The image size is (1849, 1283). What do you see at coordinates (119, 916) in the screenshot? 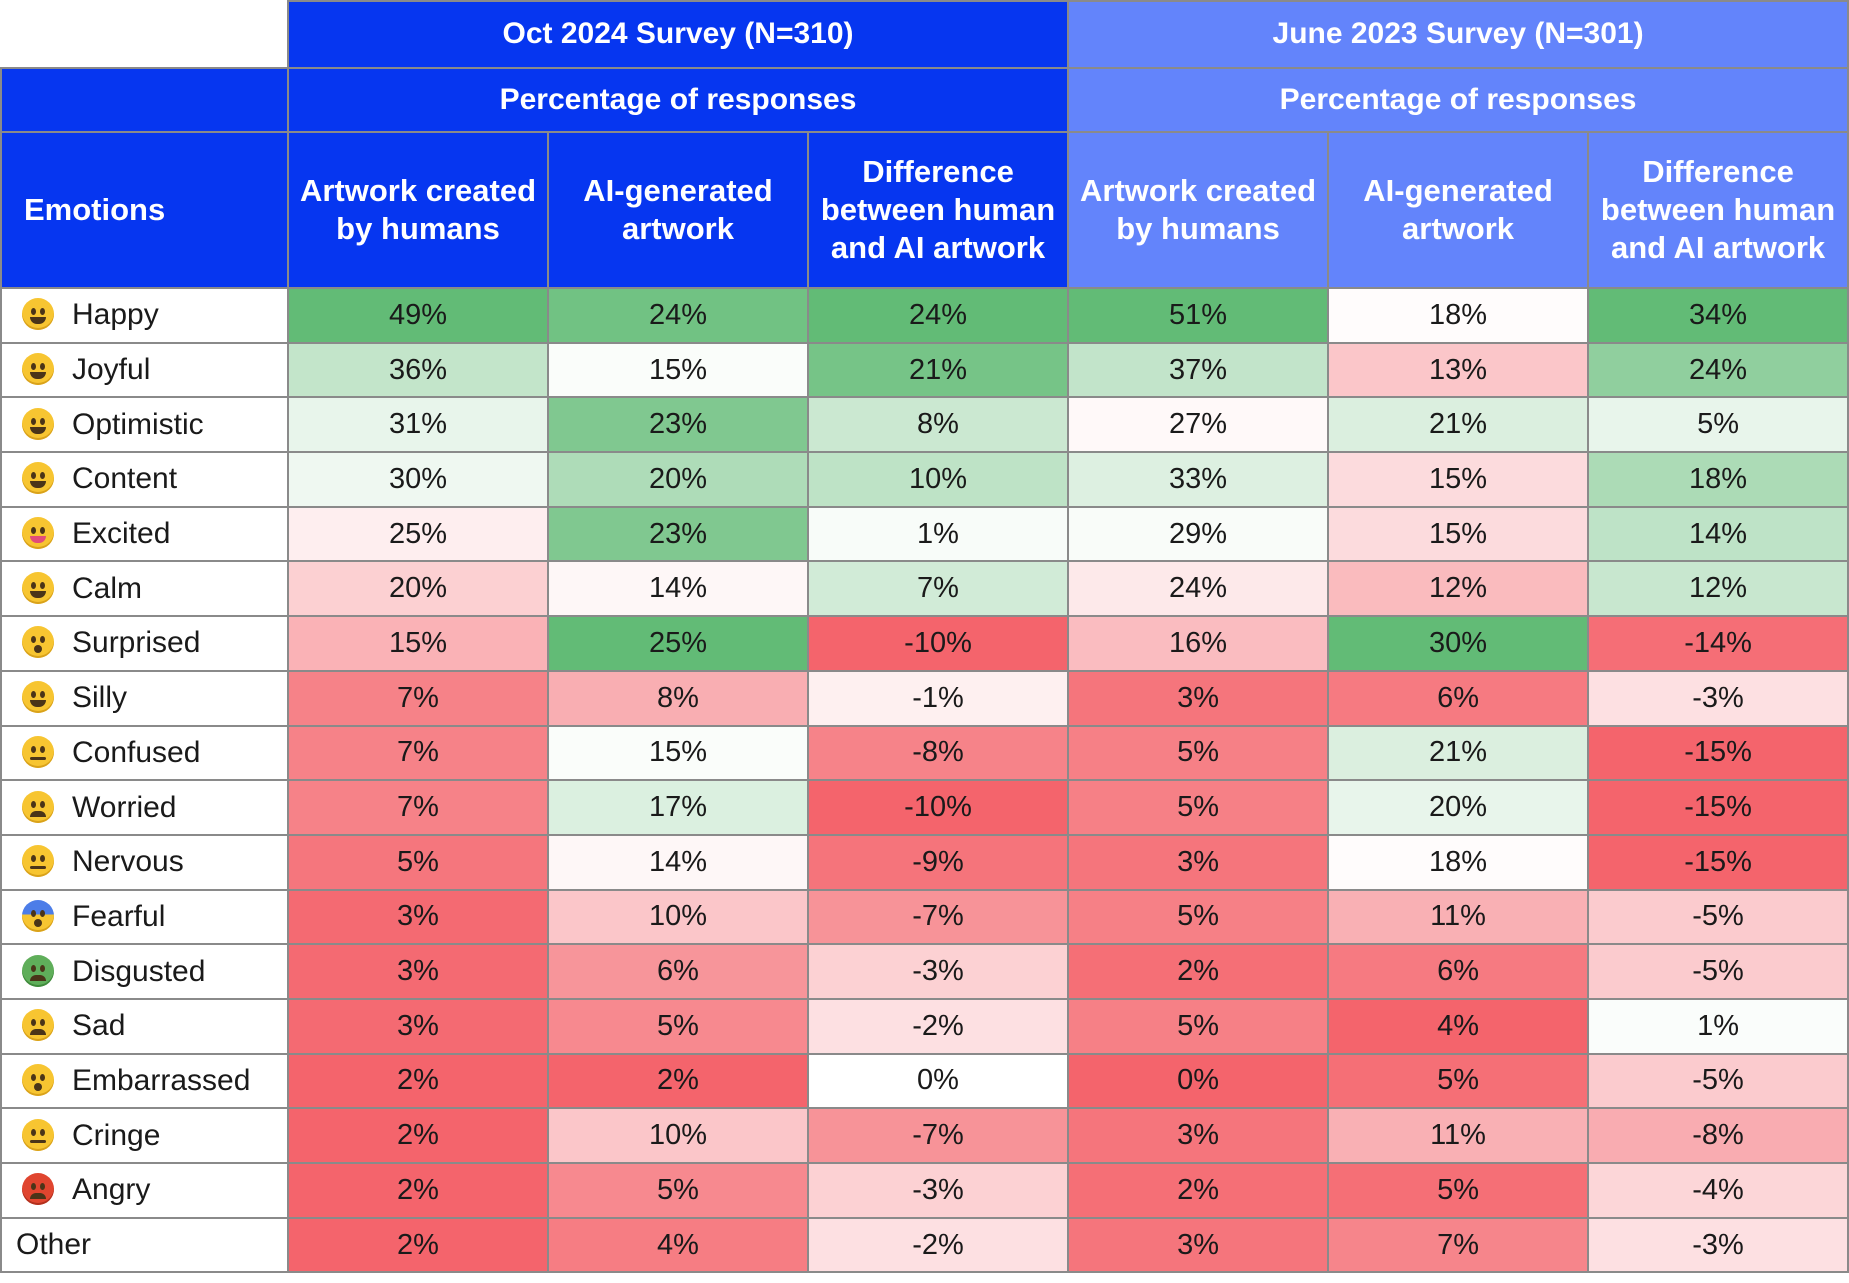
I see `emotion-label: Fearful` at bounding box center [119, 916].